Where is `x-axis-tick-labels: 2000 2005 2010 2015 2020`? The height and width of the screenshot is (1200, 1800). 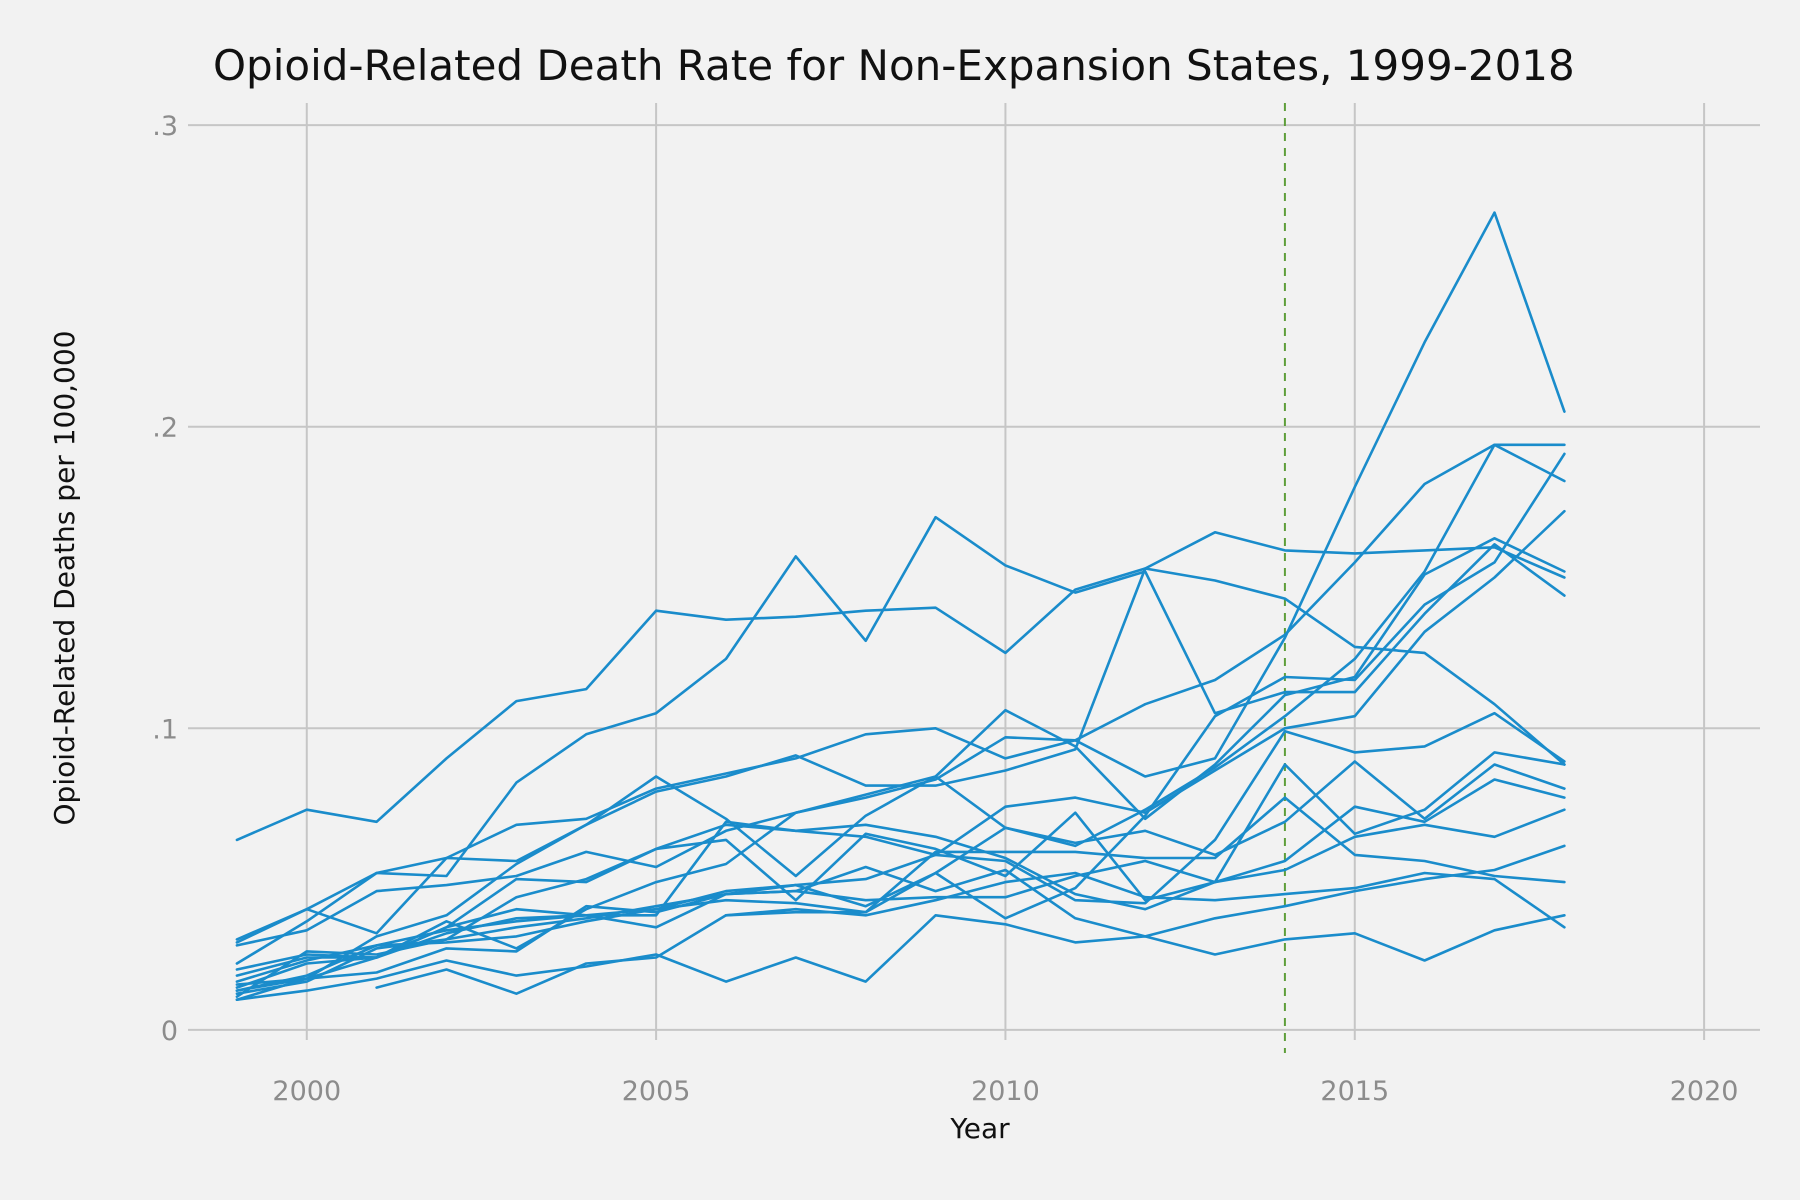 x-axis-tick-labels: 2000 2005 2010 2015 2020 is located at coordinates (1005, 1091).